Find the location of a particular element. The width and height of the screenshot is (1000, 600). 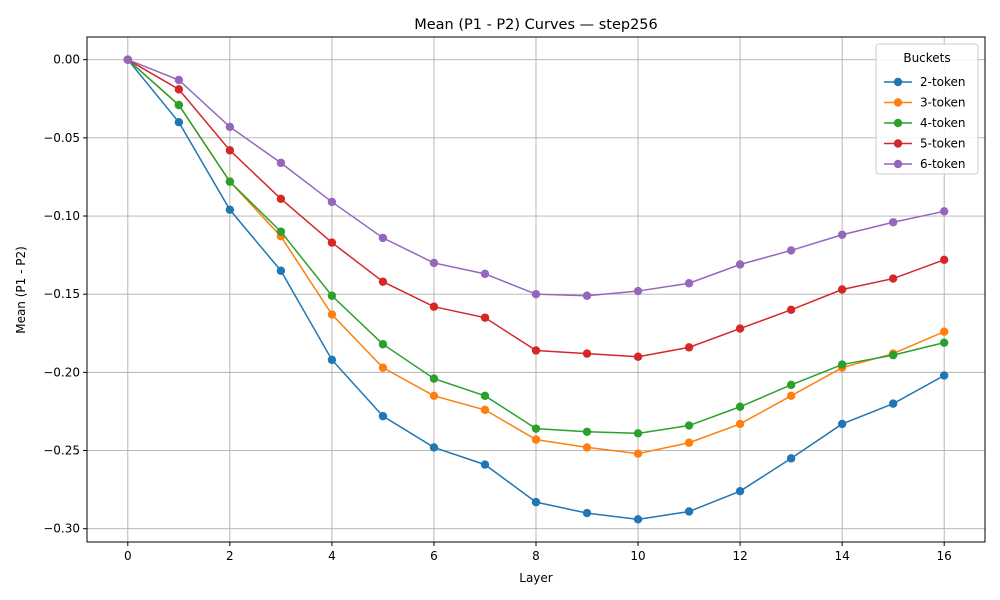

y-tick-label: −0.30 is located at coordinates (61, 529).